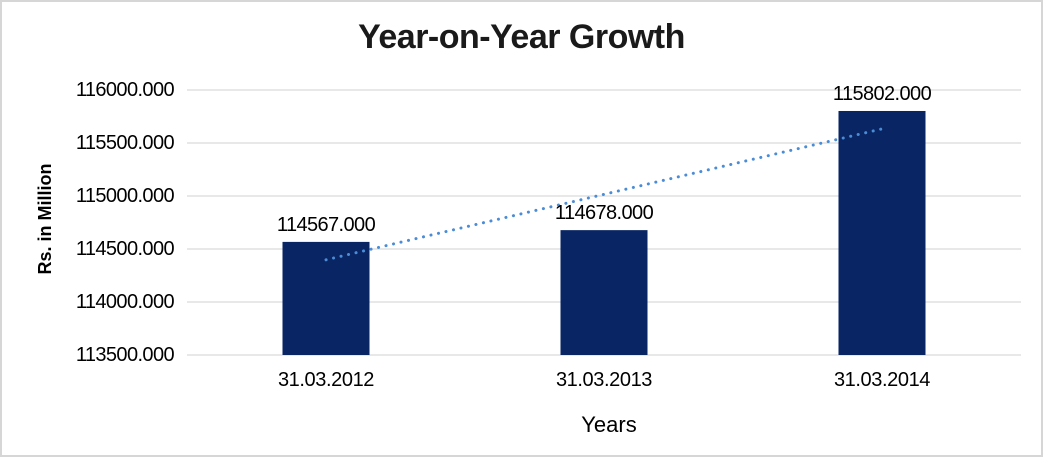 Image resolution: width=1043 pixels, height=457 pixels. What do you see at coordinates (604, 380) in the screenshot?
I see `x-tick-label: 31.03.2013` at bounding box center [604, 380].